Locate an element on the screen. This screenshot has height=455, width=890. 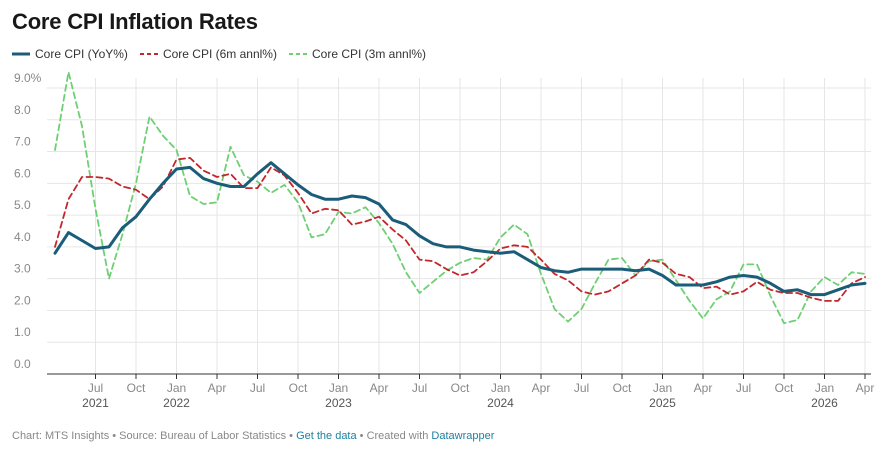
y-tick-label: 2.0 is located at coordinates (22, 300).